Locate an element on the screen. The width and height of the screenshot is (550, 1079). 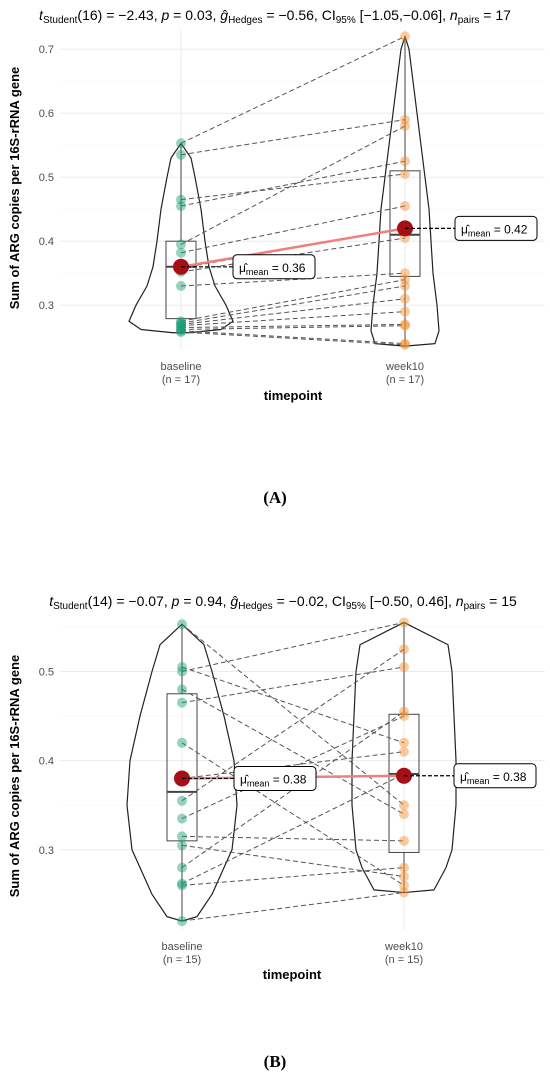
y-tick-label: 0.6 is located at coordinates (46, 114).